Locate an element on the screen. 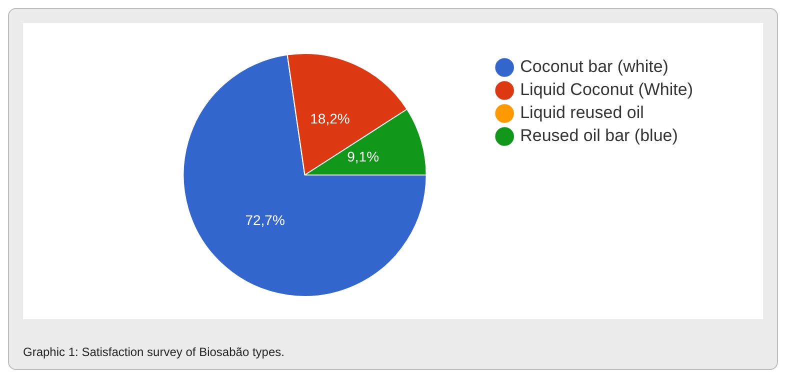 The height and width of the screenshot is (380, 788). legend-label: Liquid Coconut (White) is located at coordinates (607, 90).